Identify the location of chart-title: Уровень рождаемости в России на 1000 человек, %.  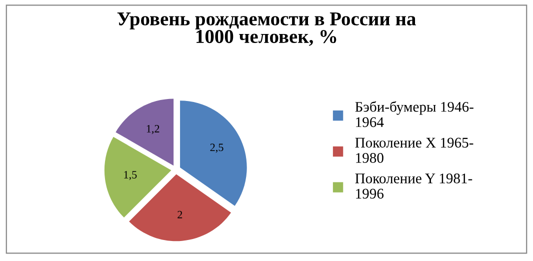
(266, 29).